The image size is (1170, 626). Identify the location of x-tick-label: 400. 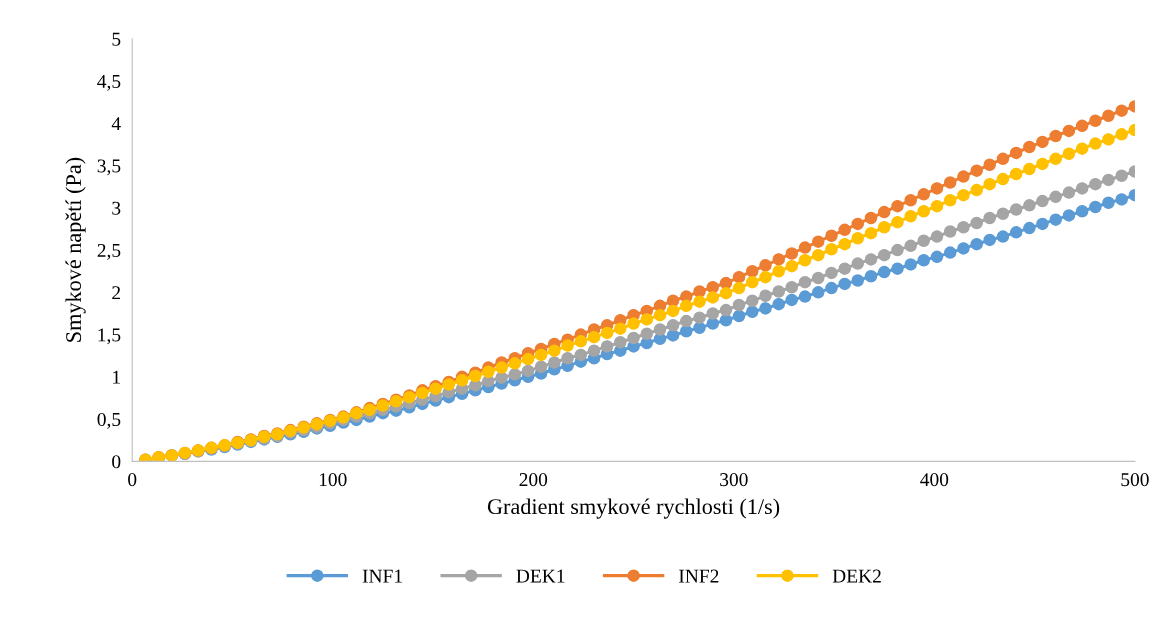
(934, 480).